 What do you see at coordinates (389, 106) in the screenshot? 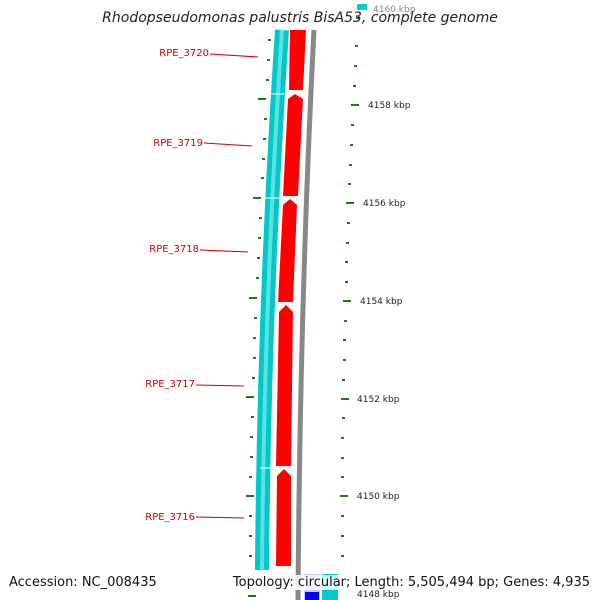
I see `scale-label: 4158 kbp` at bounding box center [389, 106].